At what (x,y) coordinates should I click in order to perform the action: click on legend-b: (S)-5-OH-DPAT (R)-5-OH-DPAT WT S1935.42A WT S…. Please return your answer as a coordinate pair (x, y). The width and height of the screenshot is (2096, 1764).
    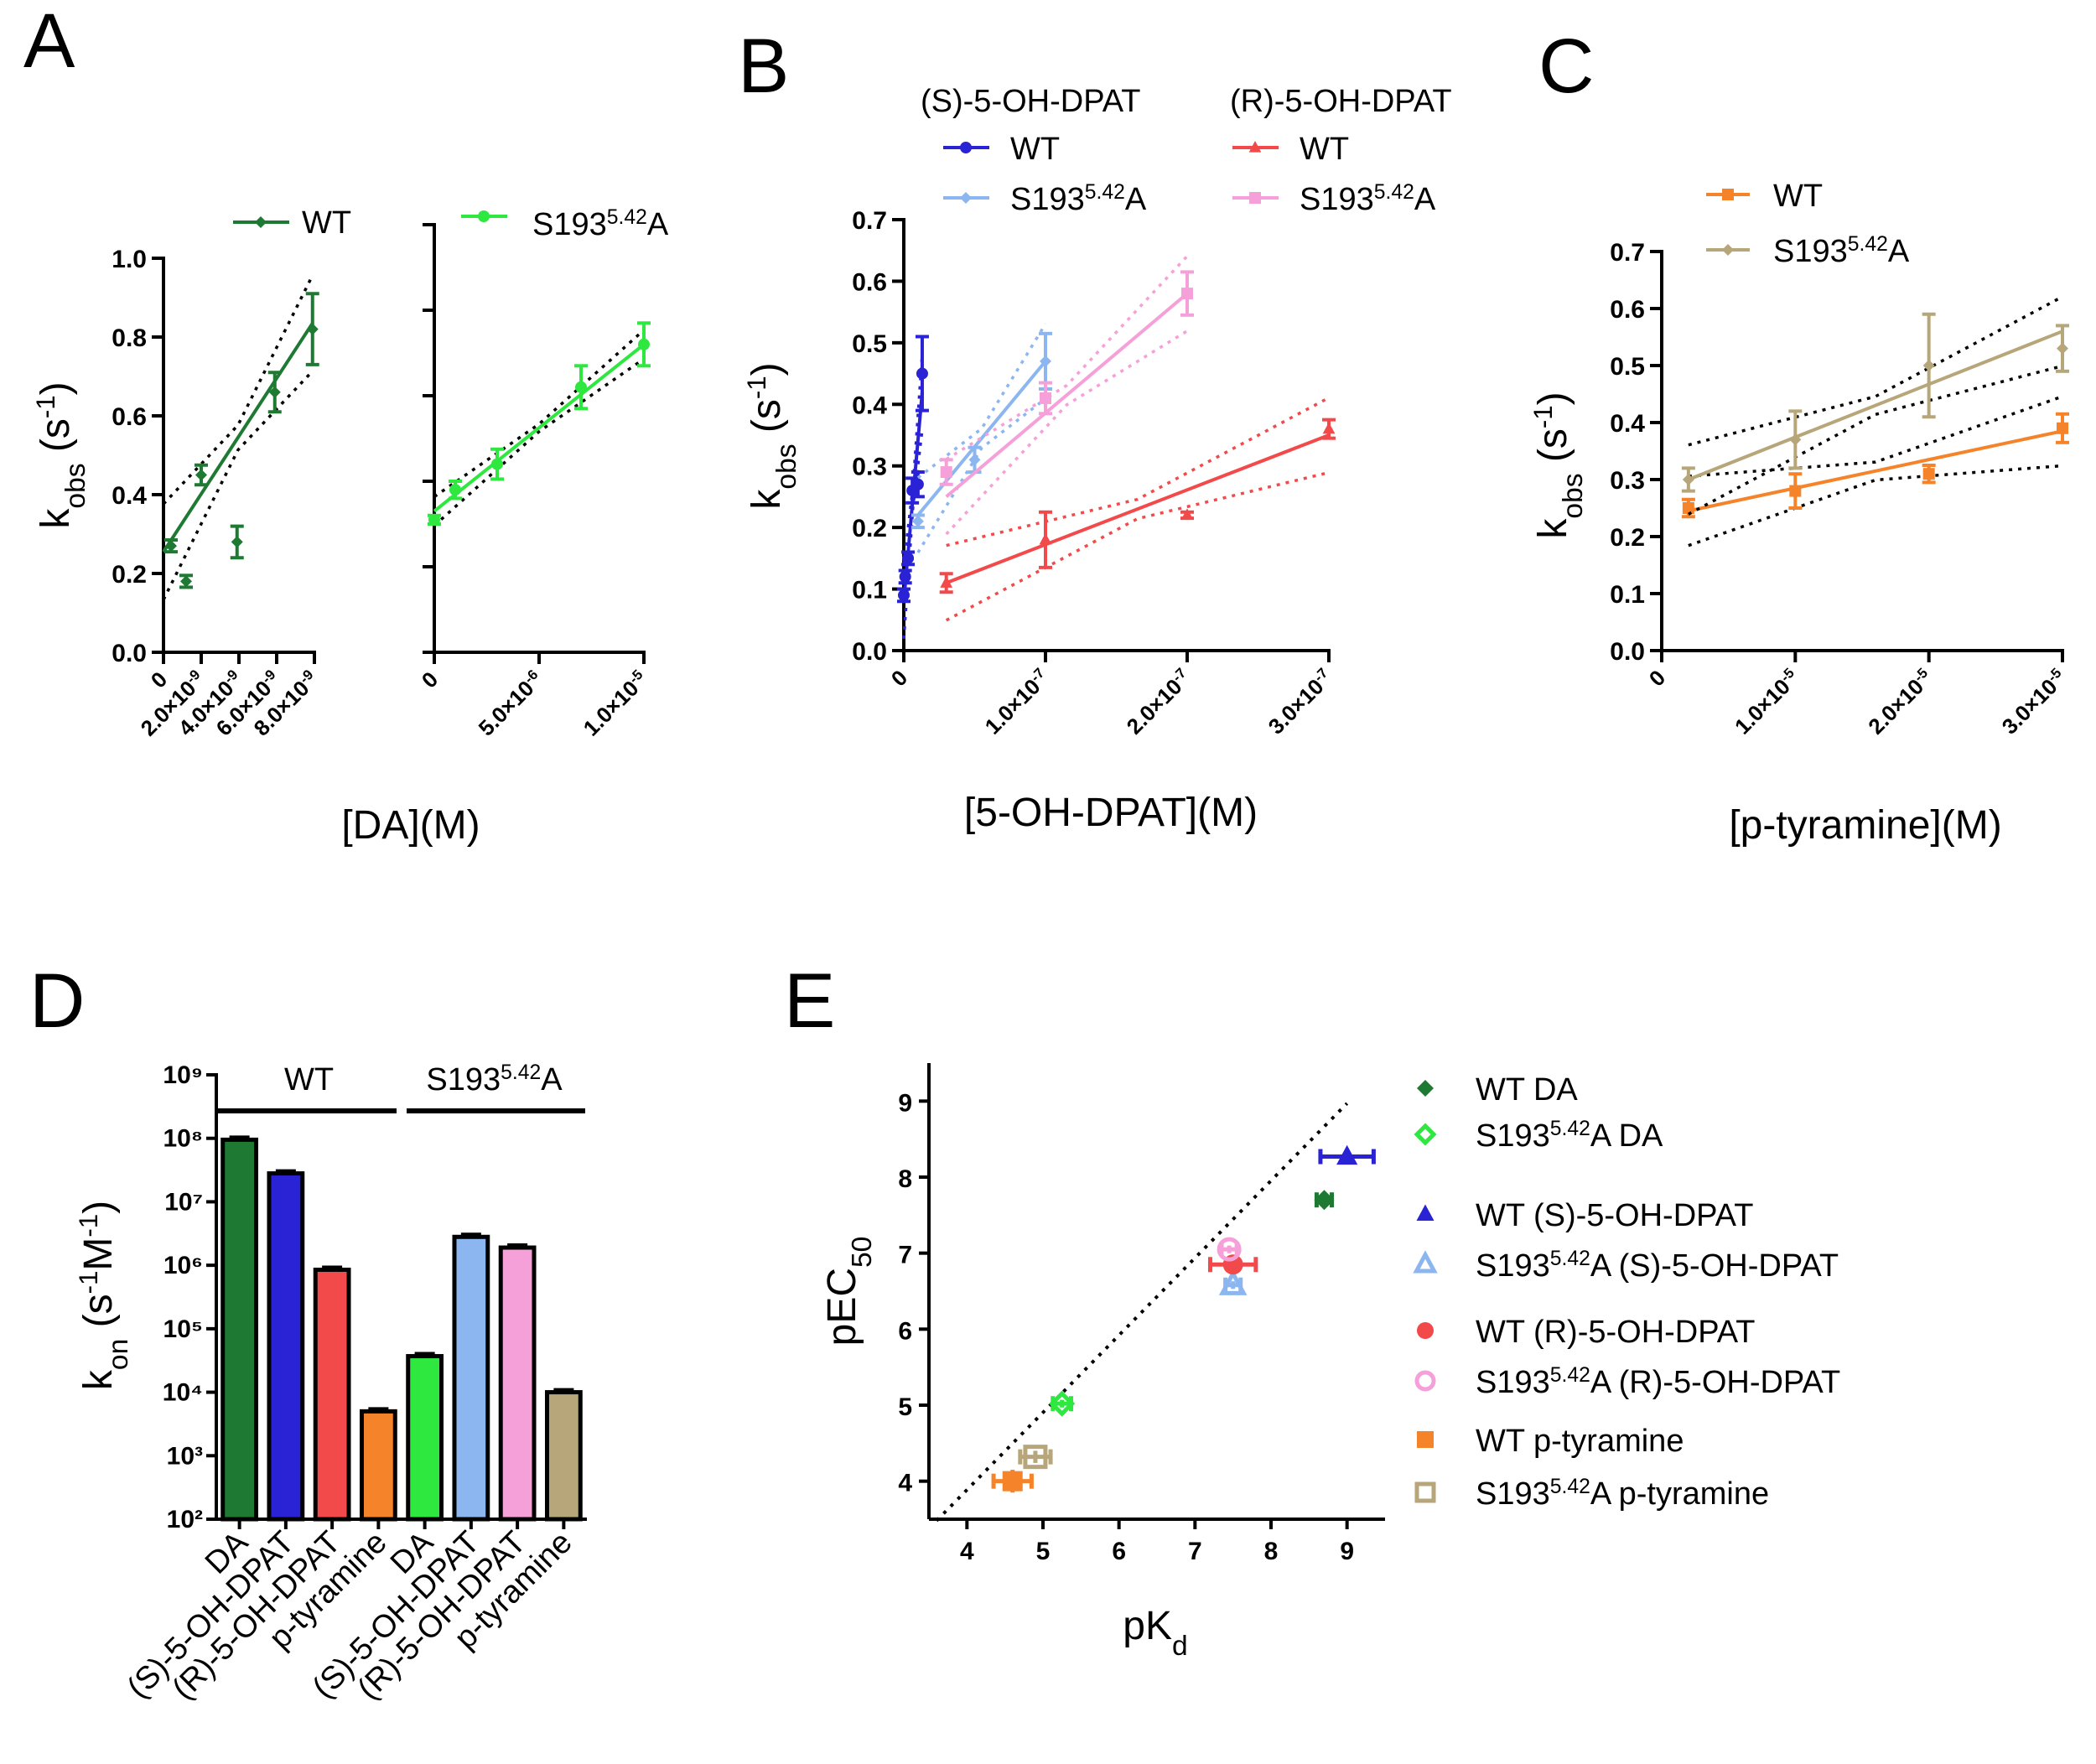
    Looking at the image, I should click on (1186, 150).